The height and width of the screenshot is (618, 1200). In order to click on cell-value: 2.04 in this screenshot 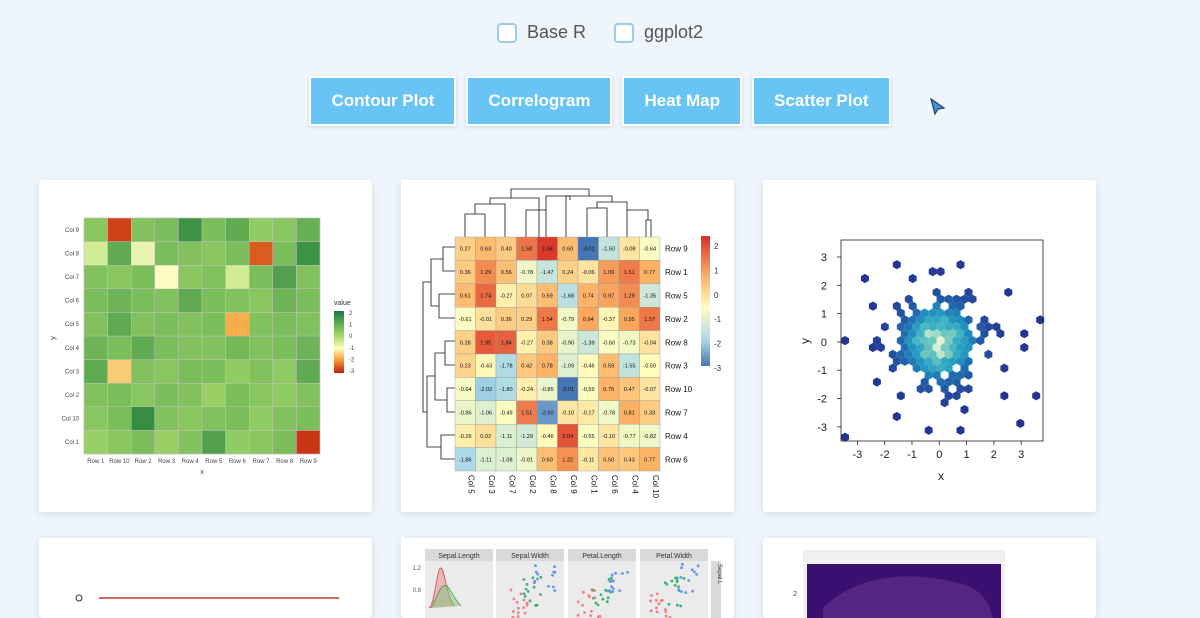, I will do `click(567, 437)`.